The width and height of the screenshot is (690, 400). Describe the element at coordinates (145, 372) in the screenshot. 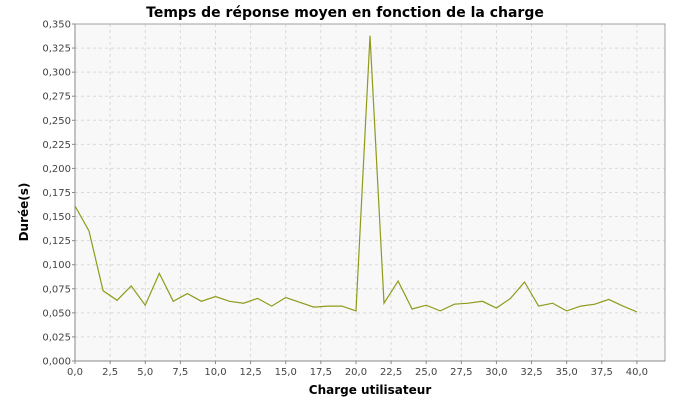

I see `x-tick-label: 5,0` at that location.